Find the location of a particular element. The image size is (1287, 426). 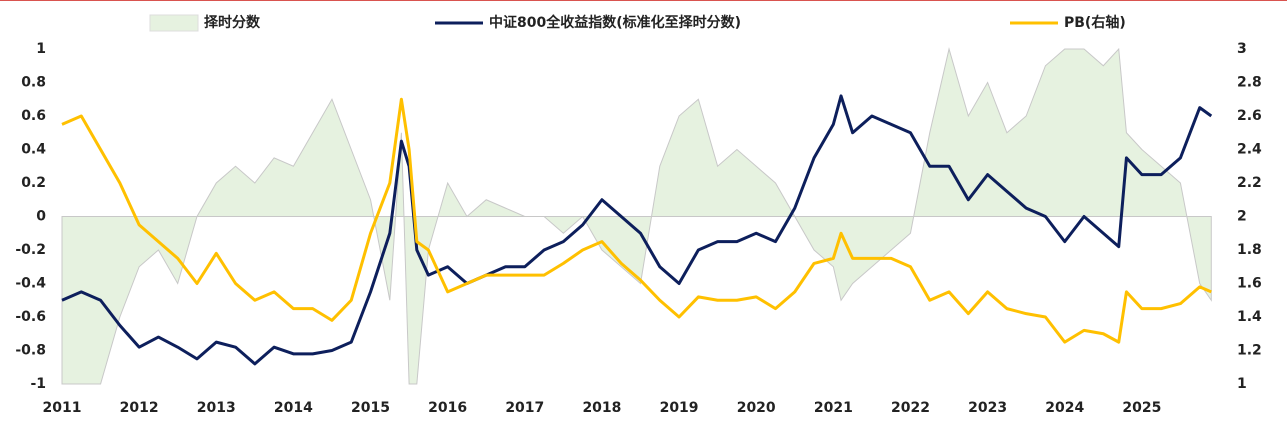

x-tick-label: 2020 is located at coordinates (756, 408).